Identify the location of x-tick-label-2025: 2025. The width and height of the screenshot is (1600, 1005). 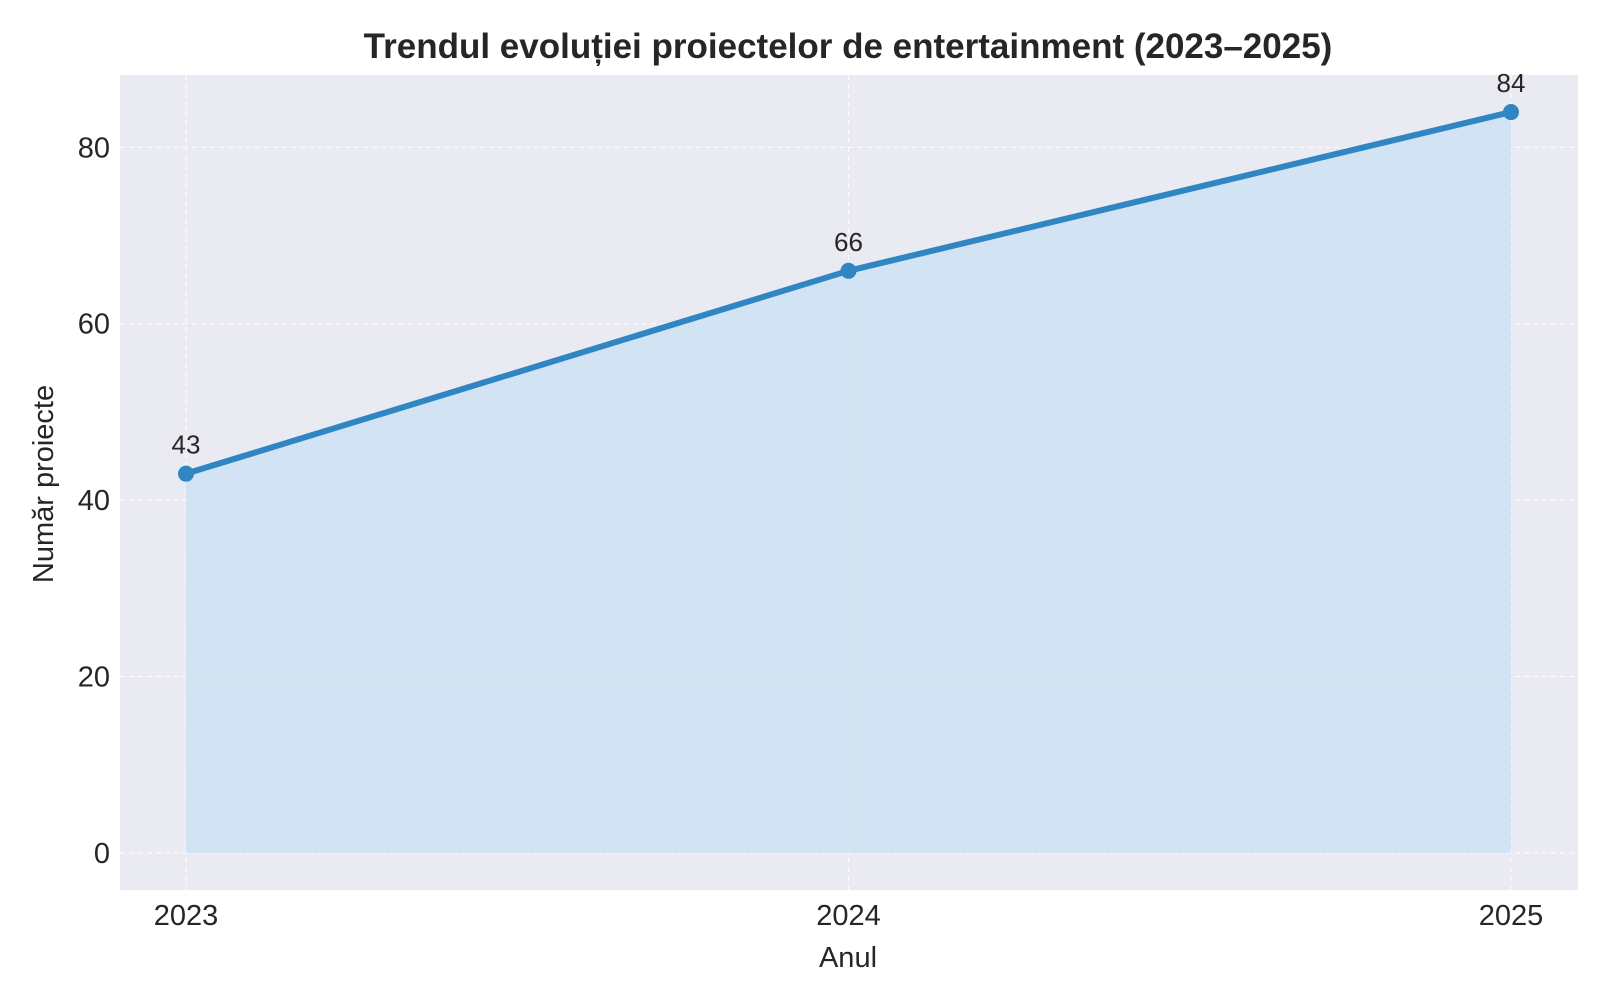
(1511, 916).